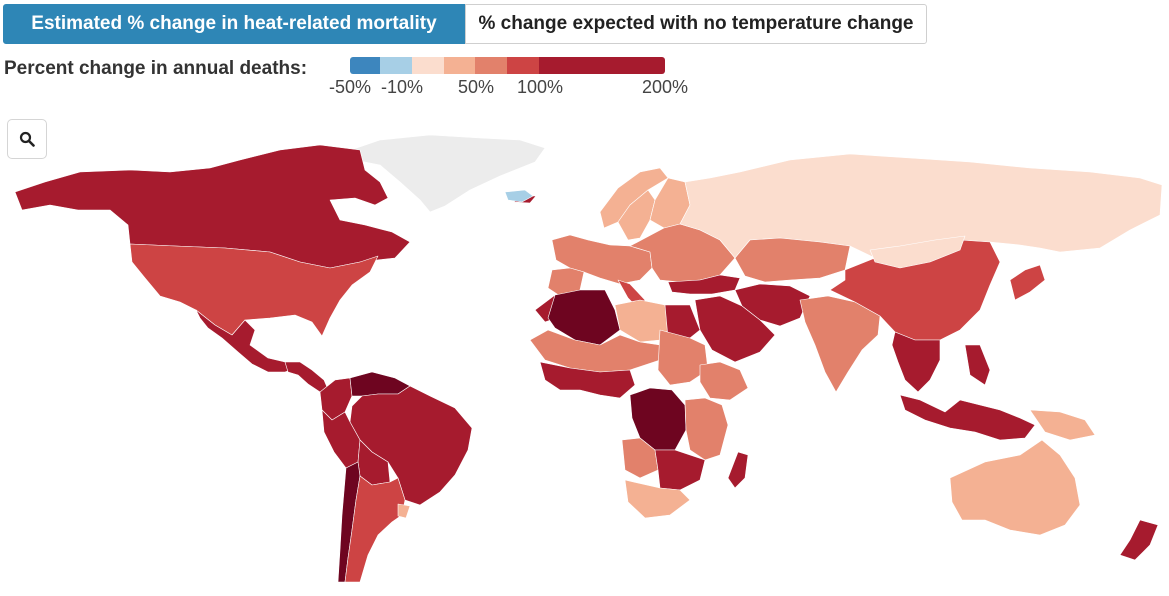 This screenshot has width=1169, height=596. Describe the element at coordinates (634, 198) in the screenshot. I see `region-norway` at that location.